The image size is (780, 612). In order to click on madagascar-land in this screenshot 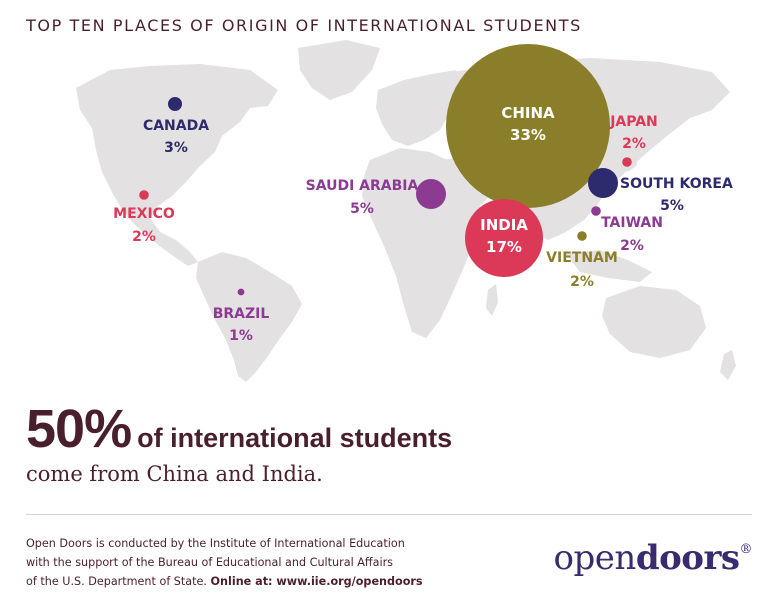, I will do `click(492, 300)`.